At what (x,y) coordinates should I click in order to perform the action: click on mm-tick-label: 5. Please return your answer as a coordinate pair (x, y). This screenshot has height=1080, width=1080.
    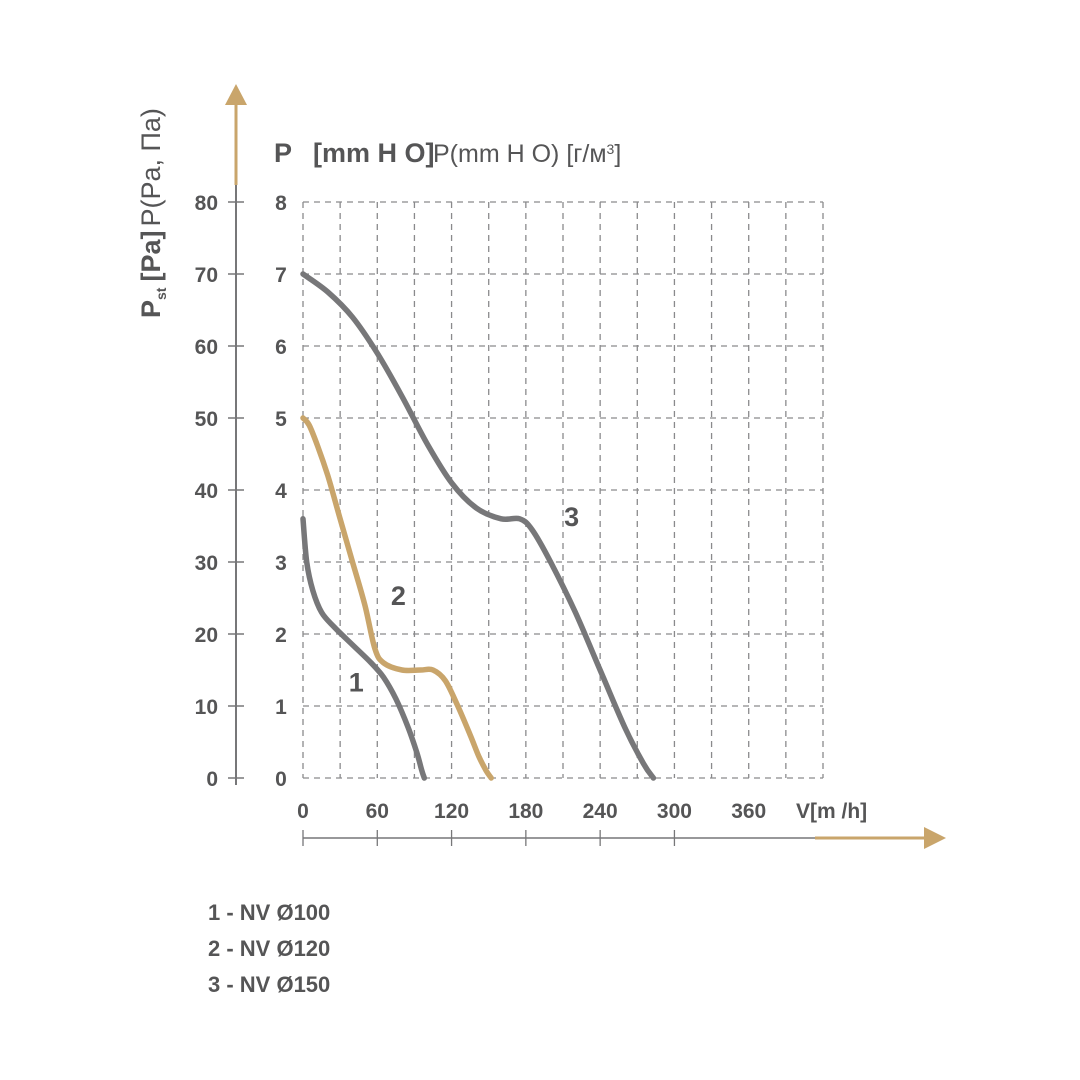
    Looking at the image, I should click on (281, 419).